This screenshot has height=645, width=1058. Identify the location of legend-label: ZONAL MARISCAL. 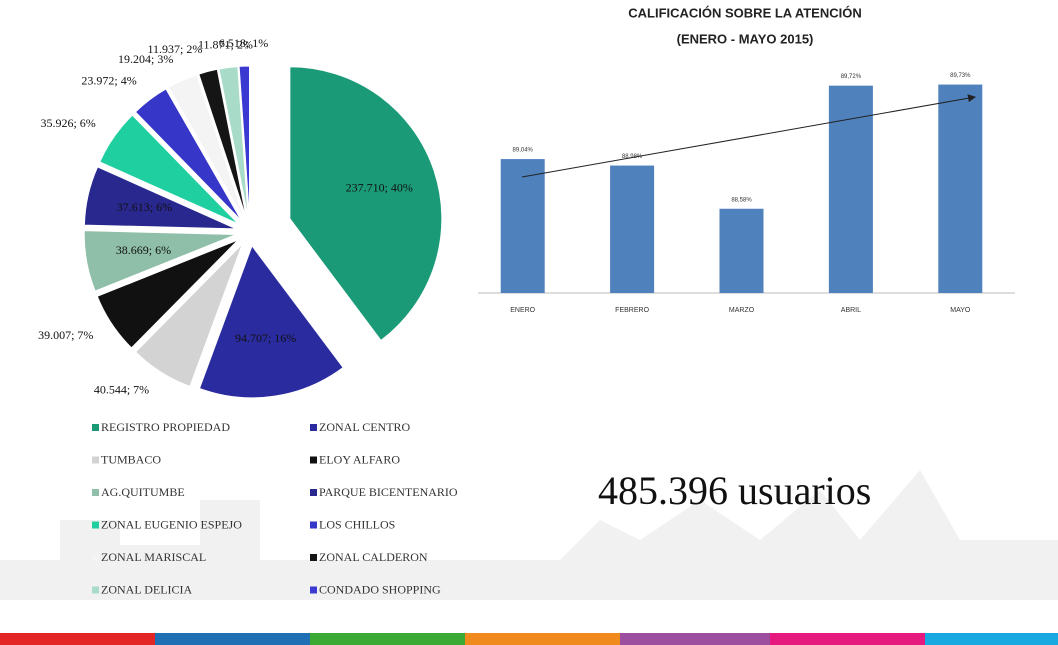
(153, 557).